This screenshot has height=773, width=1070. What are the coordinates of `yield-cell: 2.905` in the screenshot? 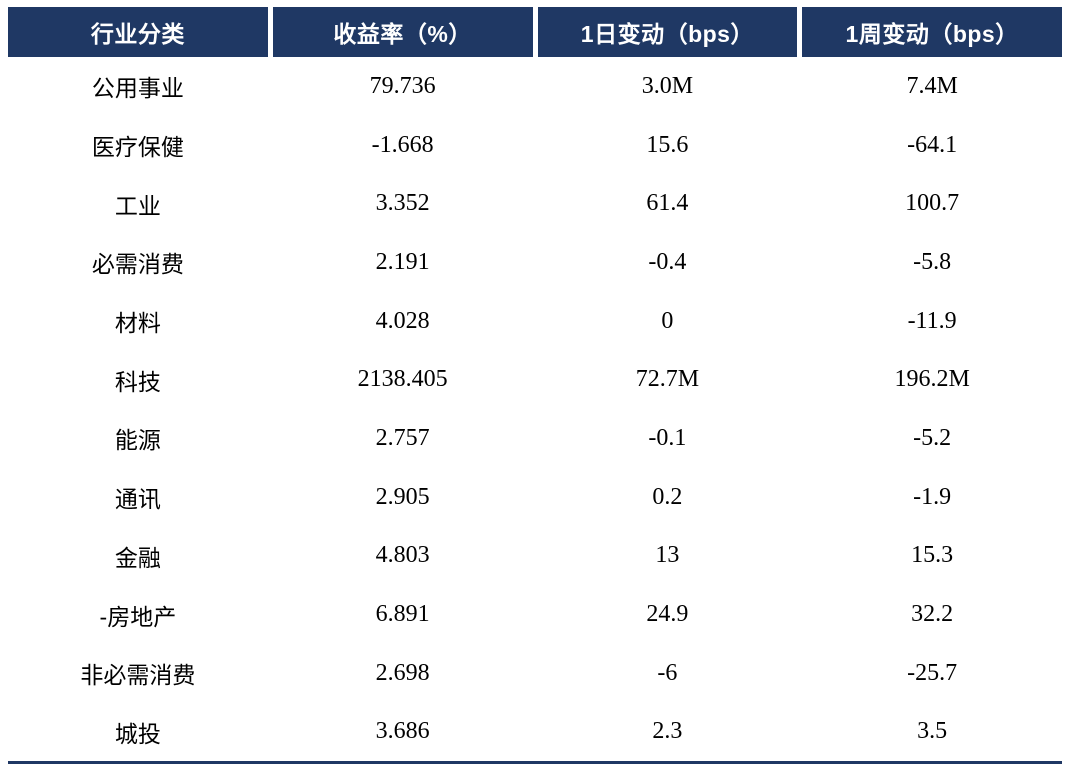 It's located at (402, 497).